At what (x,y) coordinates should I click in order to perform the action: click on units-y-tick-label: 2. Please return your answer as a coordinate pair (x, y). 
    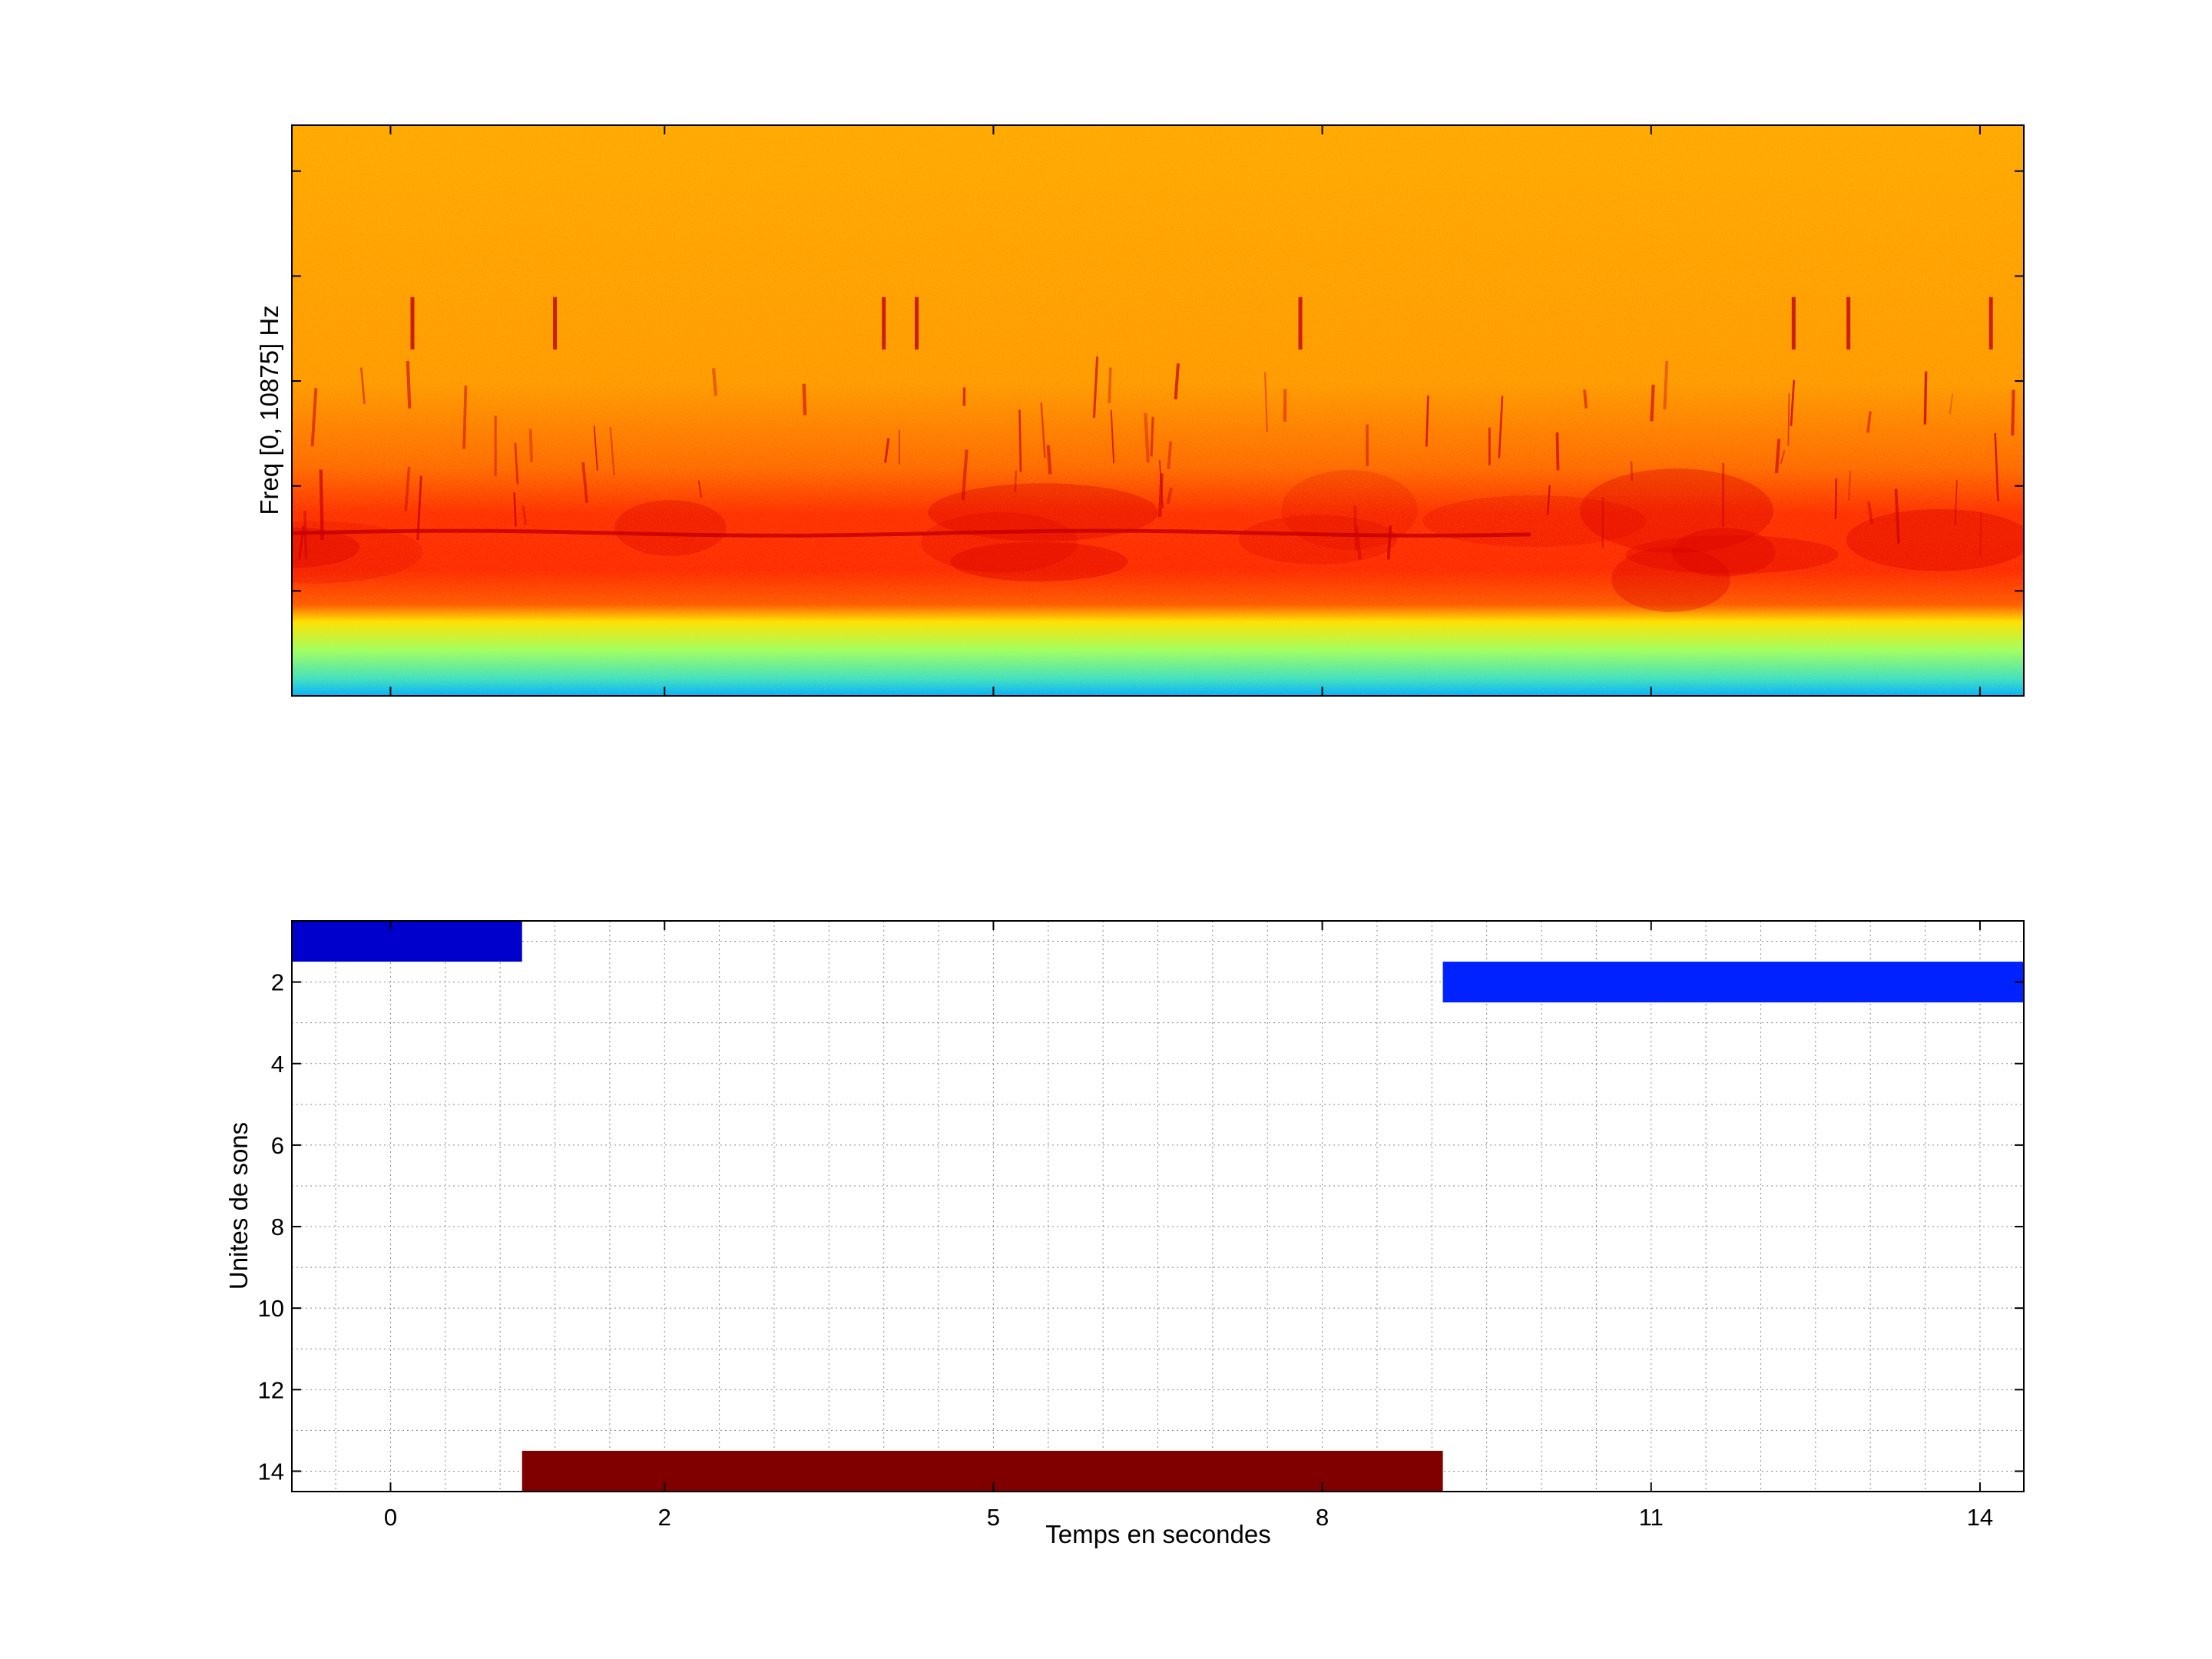
    Looking at the image, I should click on (278, 983).